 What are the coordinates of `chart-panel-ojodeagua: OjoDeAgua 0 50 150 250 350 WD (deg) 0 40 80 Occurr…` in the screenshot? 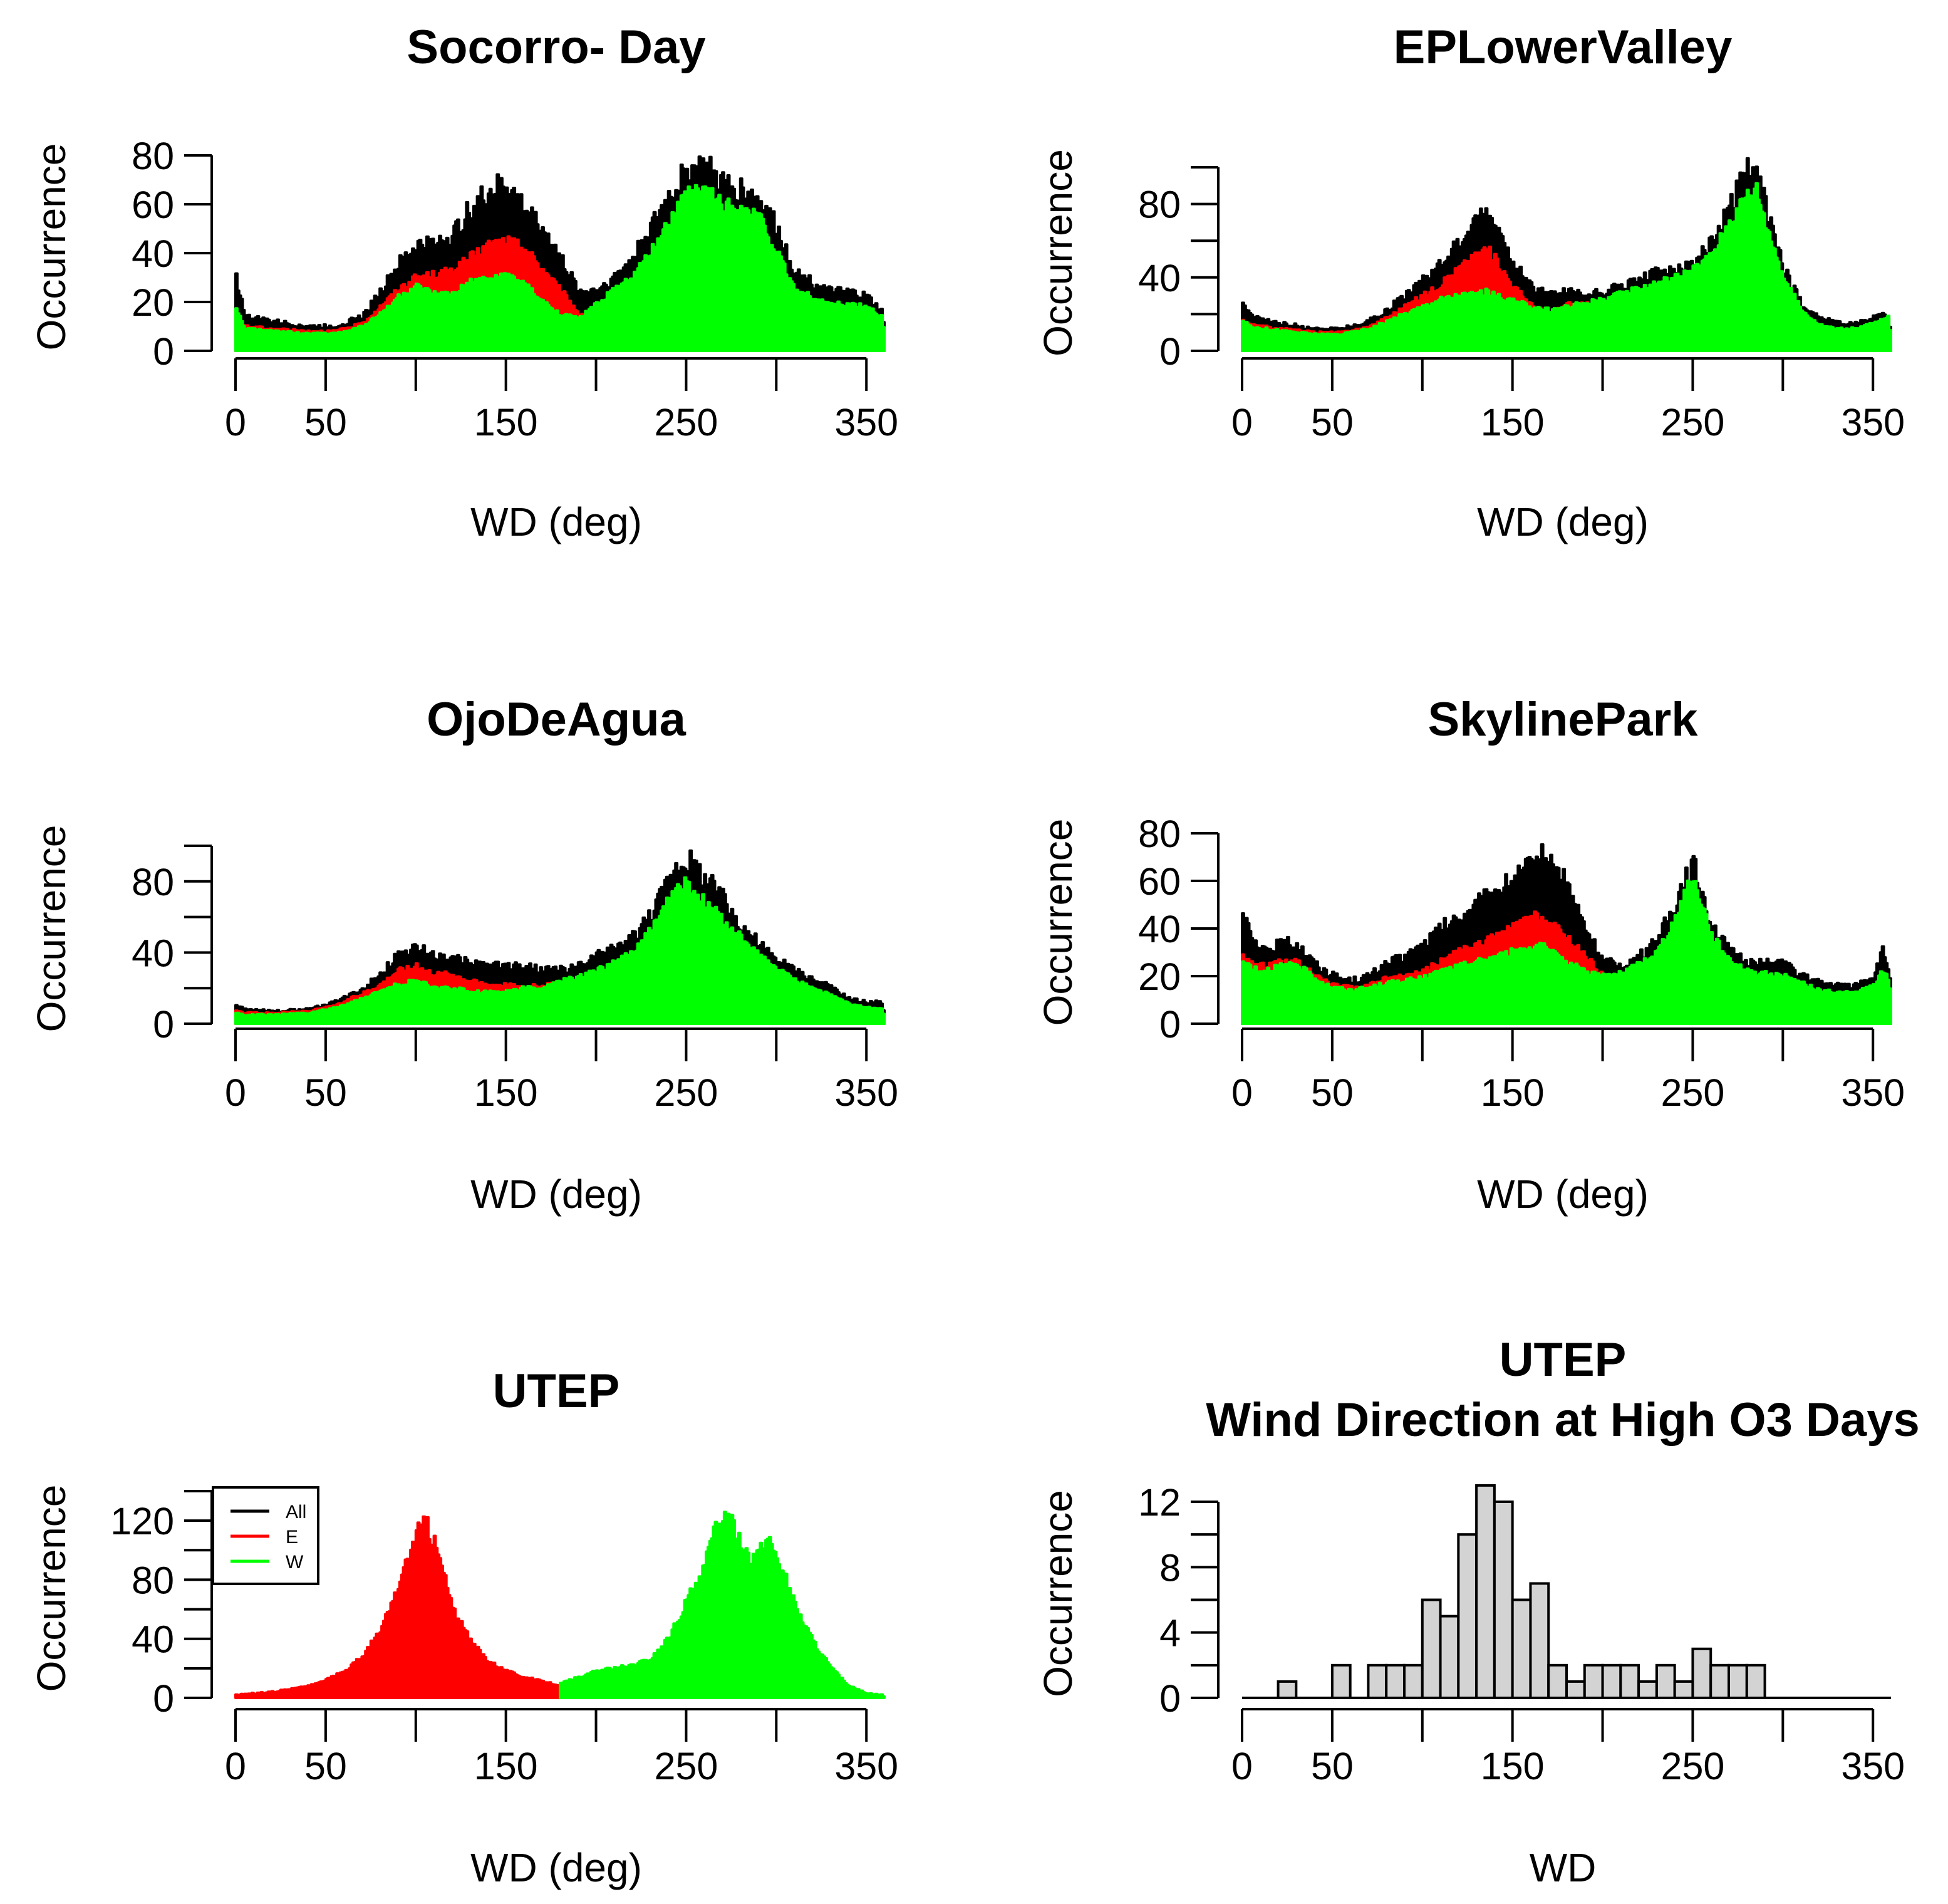 It's located at (463, 955).